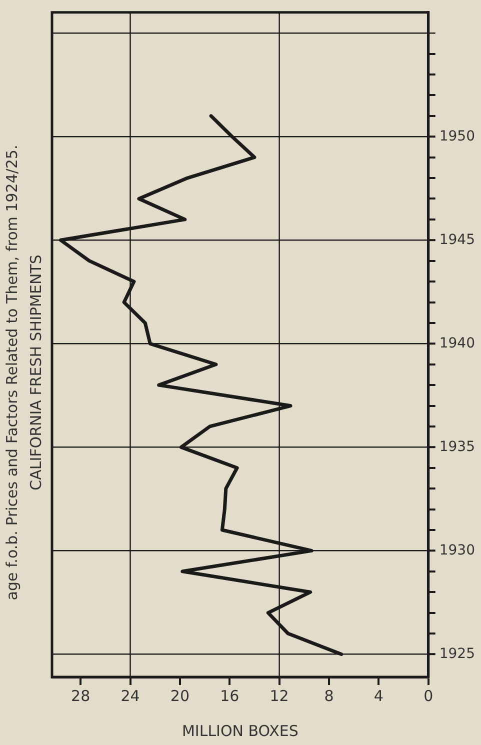  I want to click on y-tick-label: 1930, so click(457, 550).